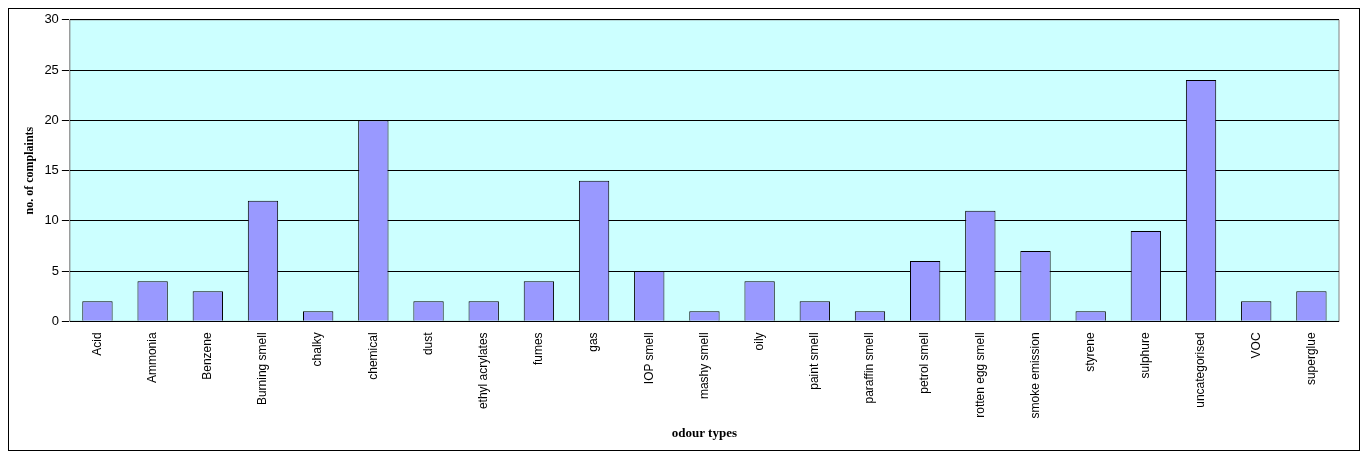  I want to click on x-tick-label: chalky, so click(317, 349).